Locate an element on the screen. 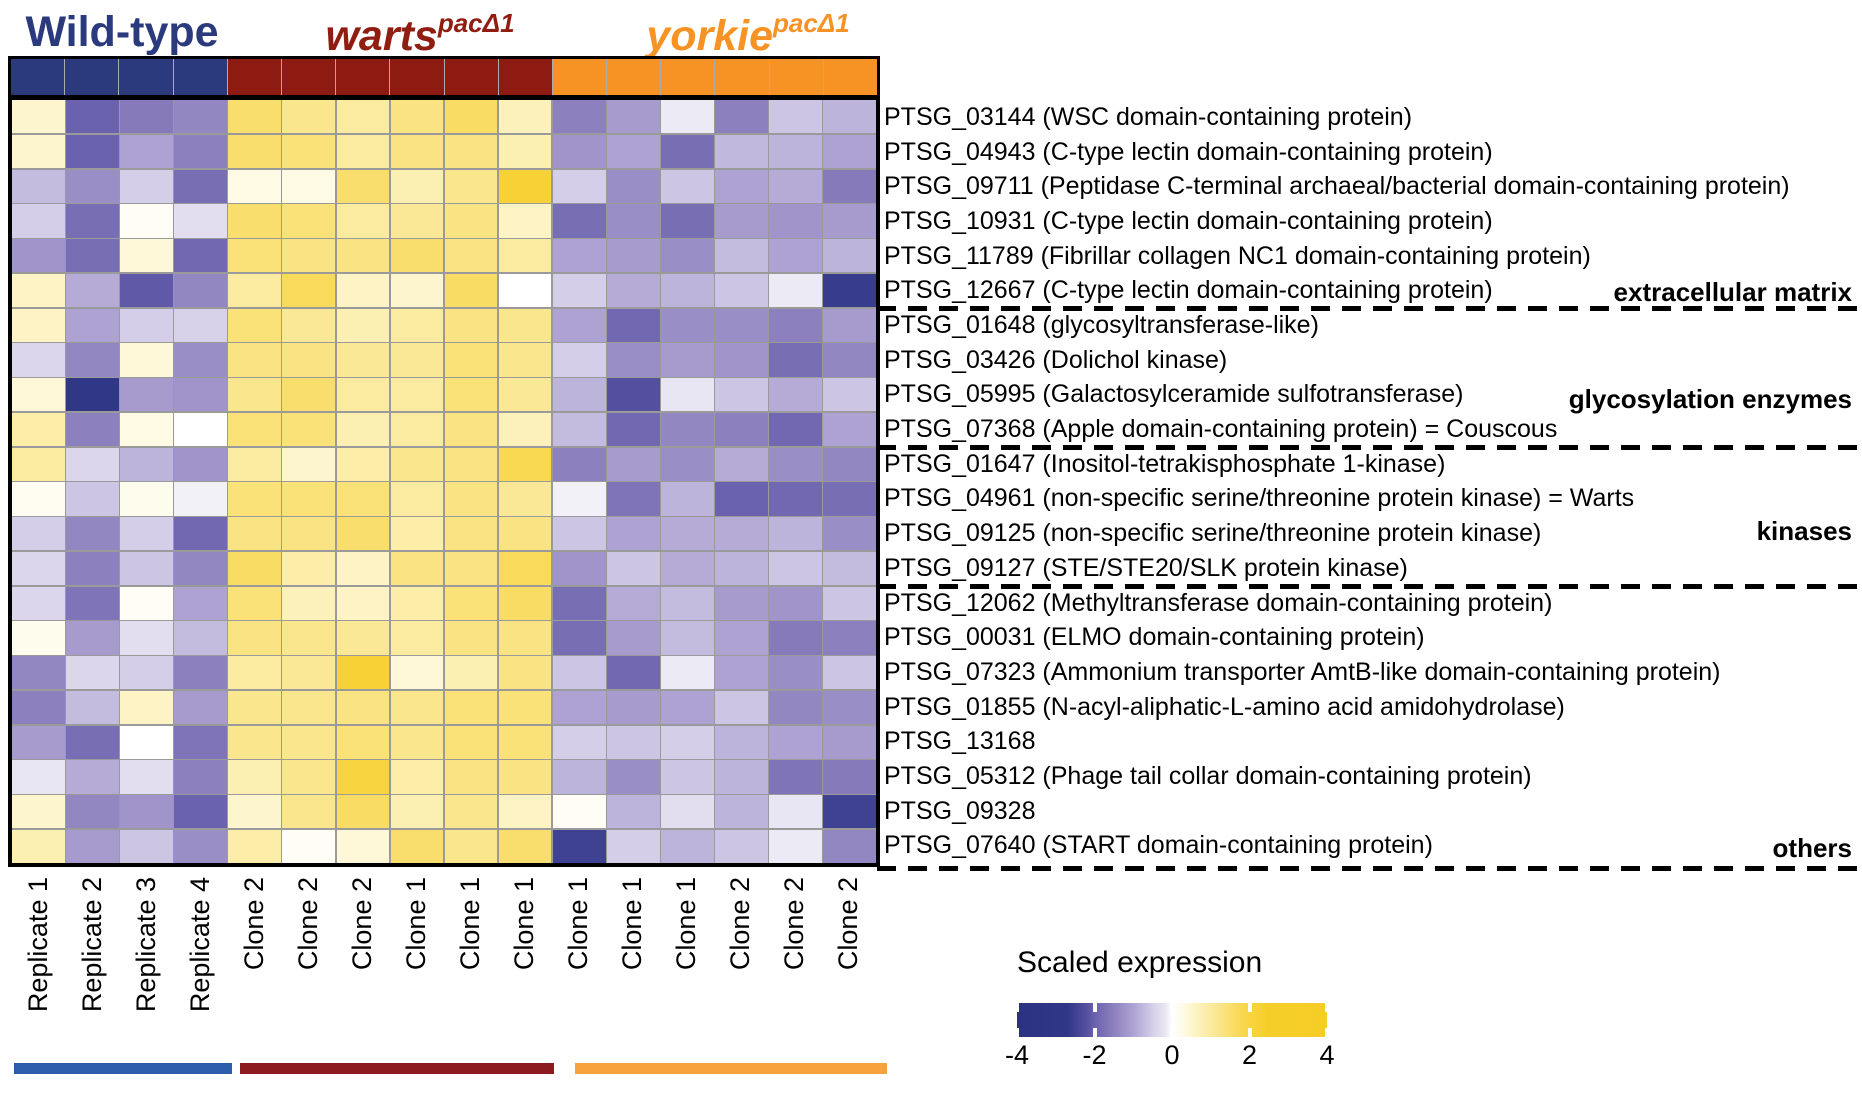 The height and width of the screenshot is (1098, 1862). group-title-text: warts is located at coordinates (381, 36).